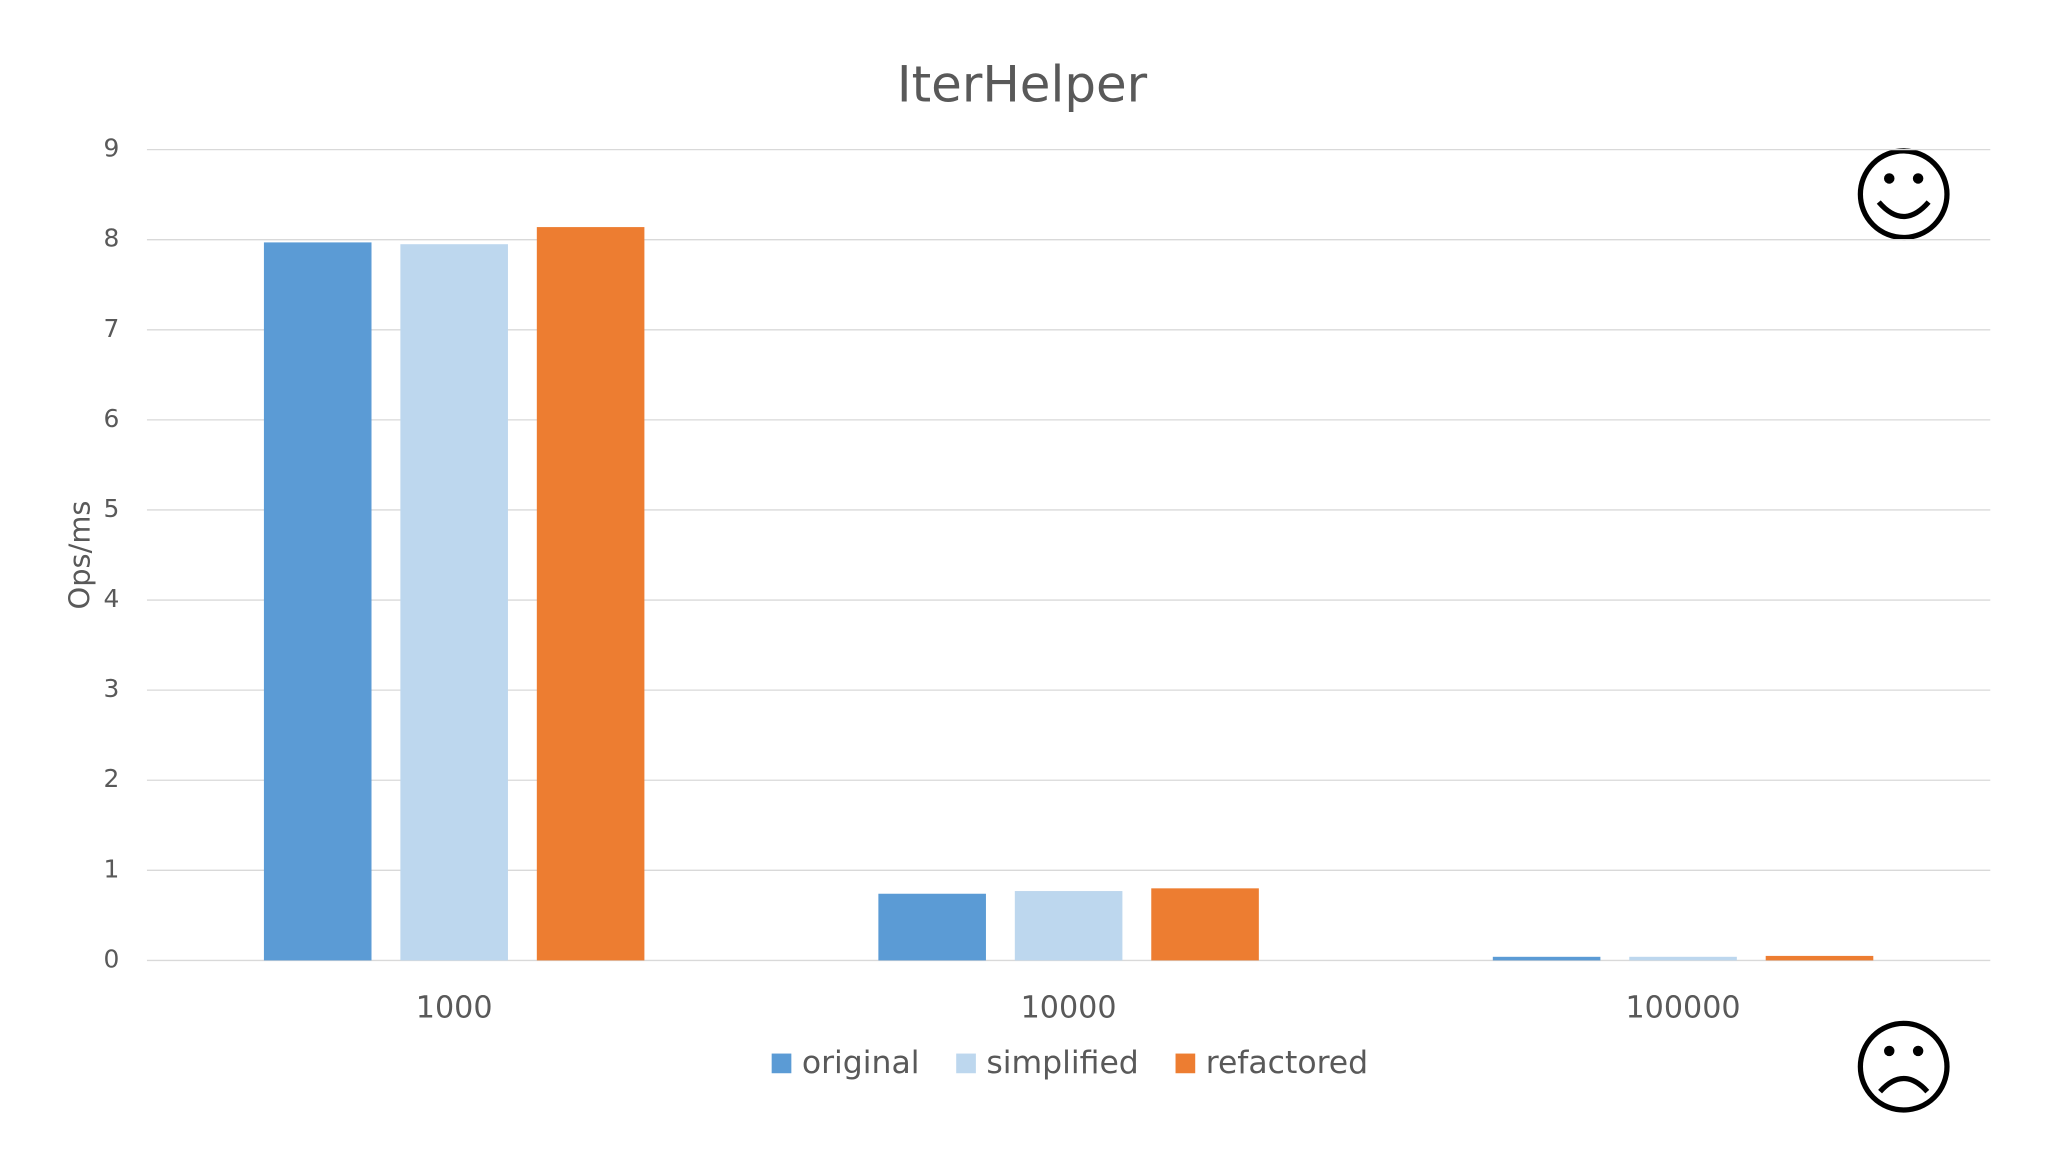 This screenshot has width=2048, height=1152. I want to click on legend-label: simplified, so click(1062, 1063).